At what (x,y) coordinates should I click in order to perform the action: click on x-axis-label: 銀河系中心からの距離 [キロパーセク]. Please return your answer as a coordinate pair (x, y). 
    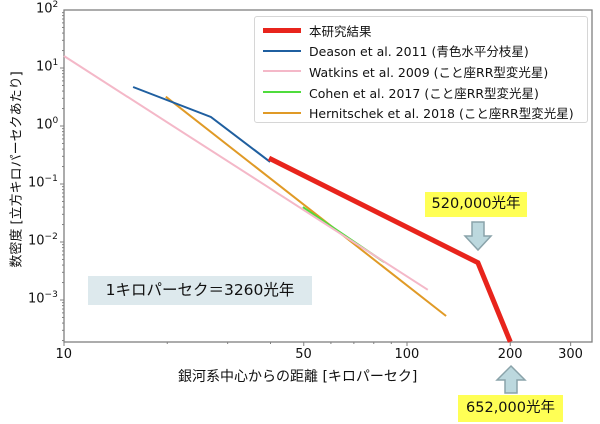
    Looking at the image, I should click on (298, 377).